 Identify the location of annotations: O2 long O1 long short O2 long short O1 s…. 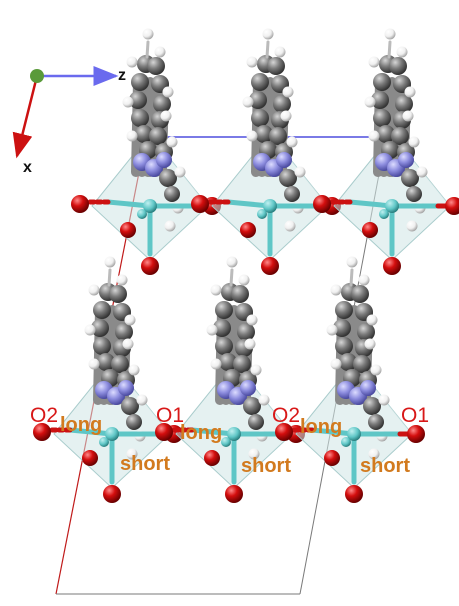
(229, 440).